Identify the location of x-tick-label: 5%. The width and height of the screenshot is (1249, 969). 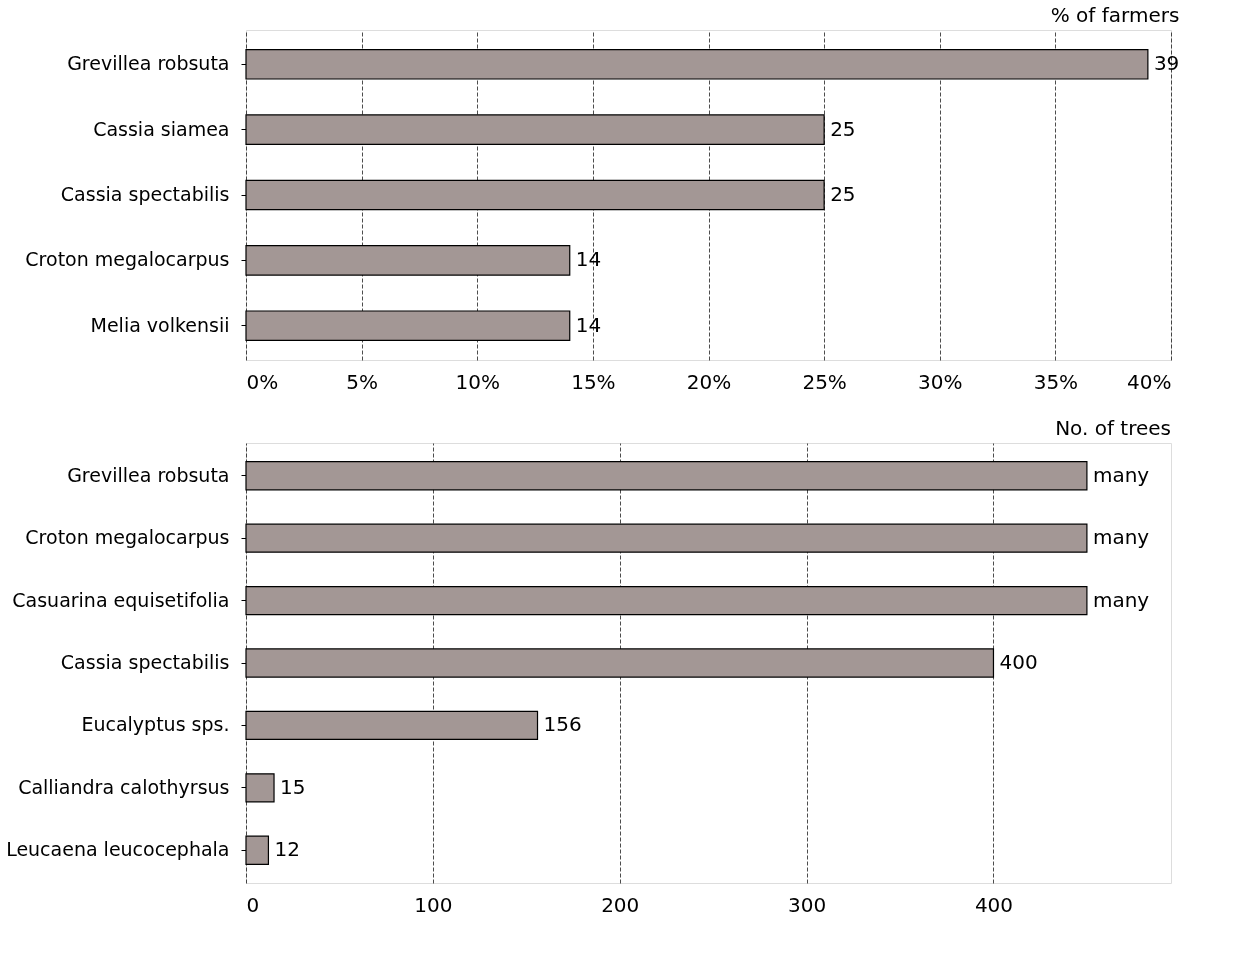
(362, 381).